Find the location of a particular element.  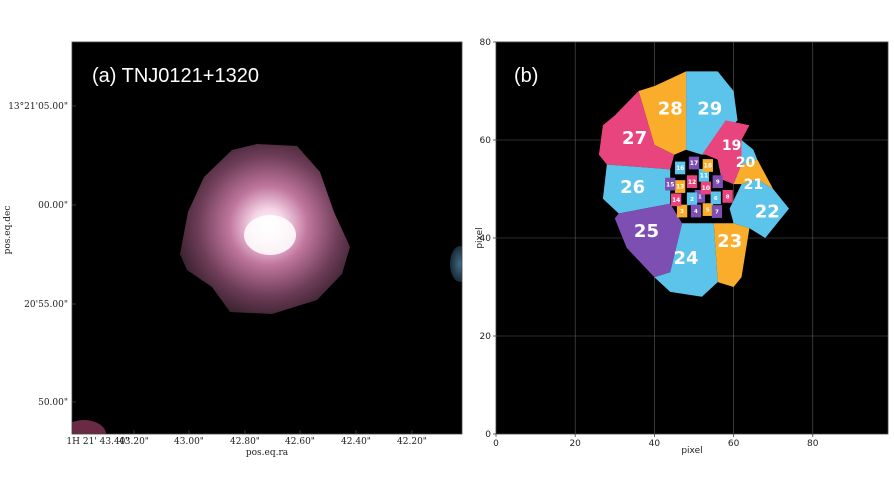

segment-label-12: 12 is located at coordinates (692, 182).